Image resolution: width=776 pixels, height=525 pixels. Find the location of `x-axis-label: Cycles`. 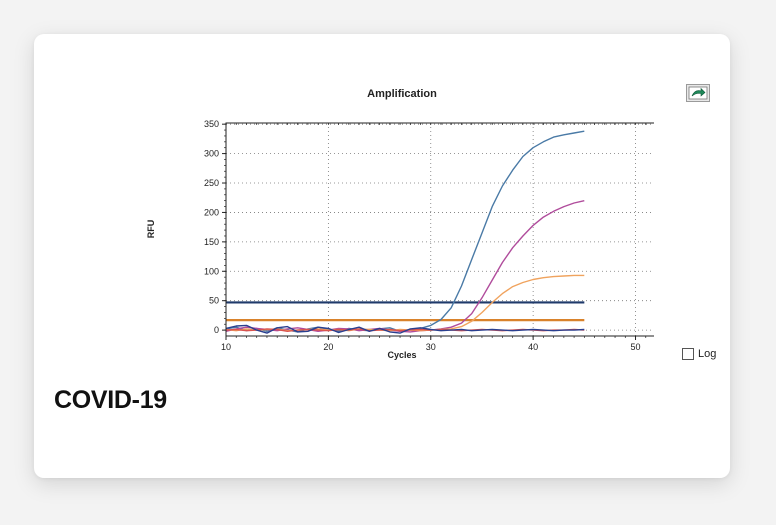

x-axis-label: Cycles is located at coordinates (401, 355).